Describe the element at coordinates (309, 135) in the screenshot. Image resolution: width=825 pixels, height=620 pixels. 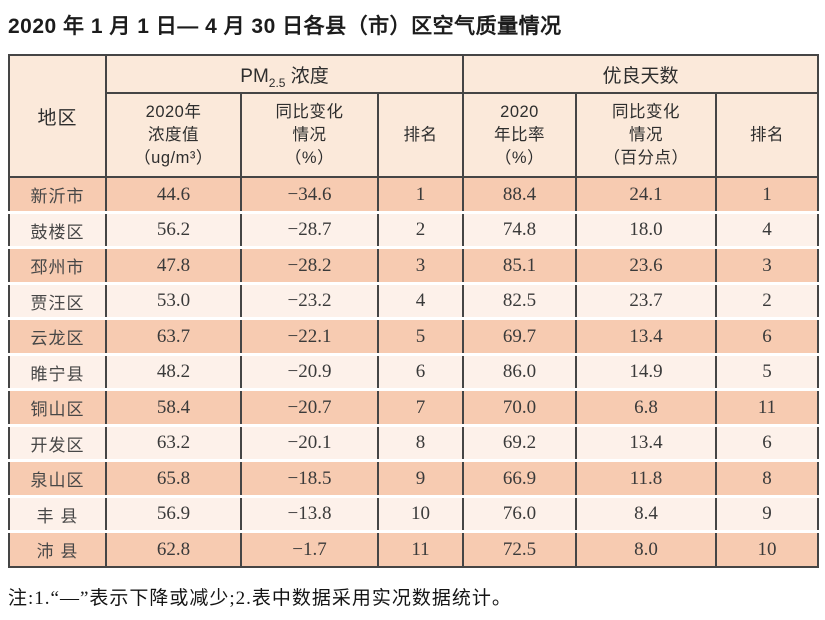
I see `header-pm-change: 同比变化 情况 （%）` at that location.